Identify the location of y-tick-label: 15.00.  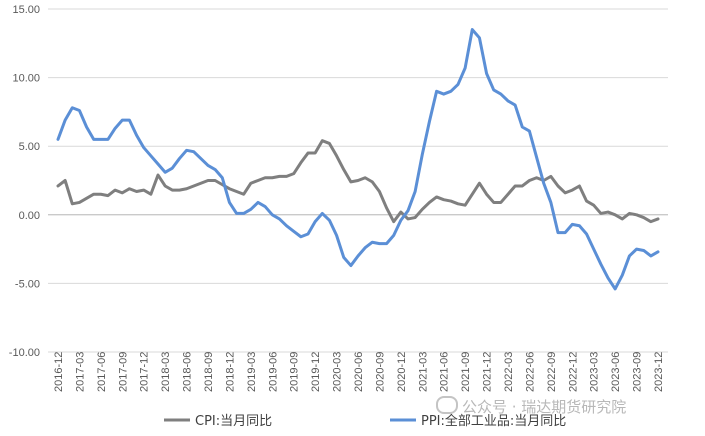
(26, 10).